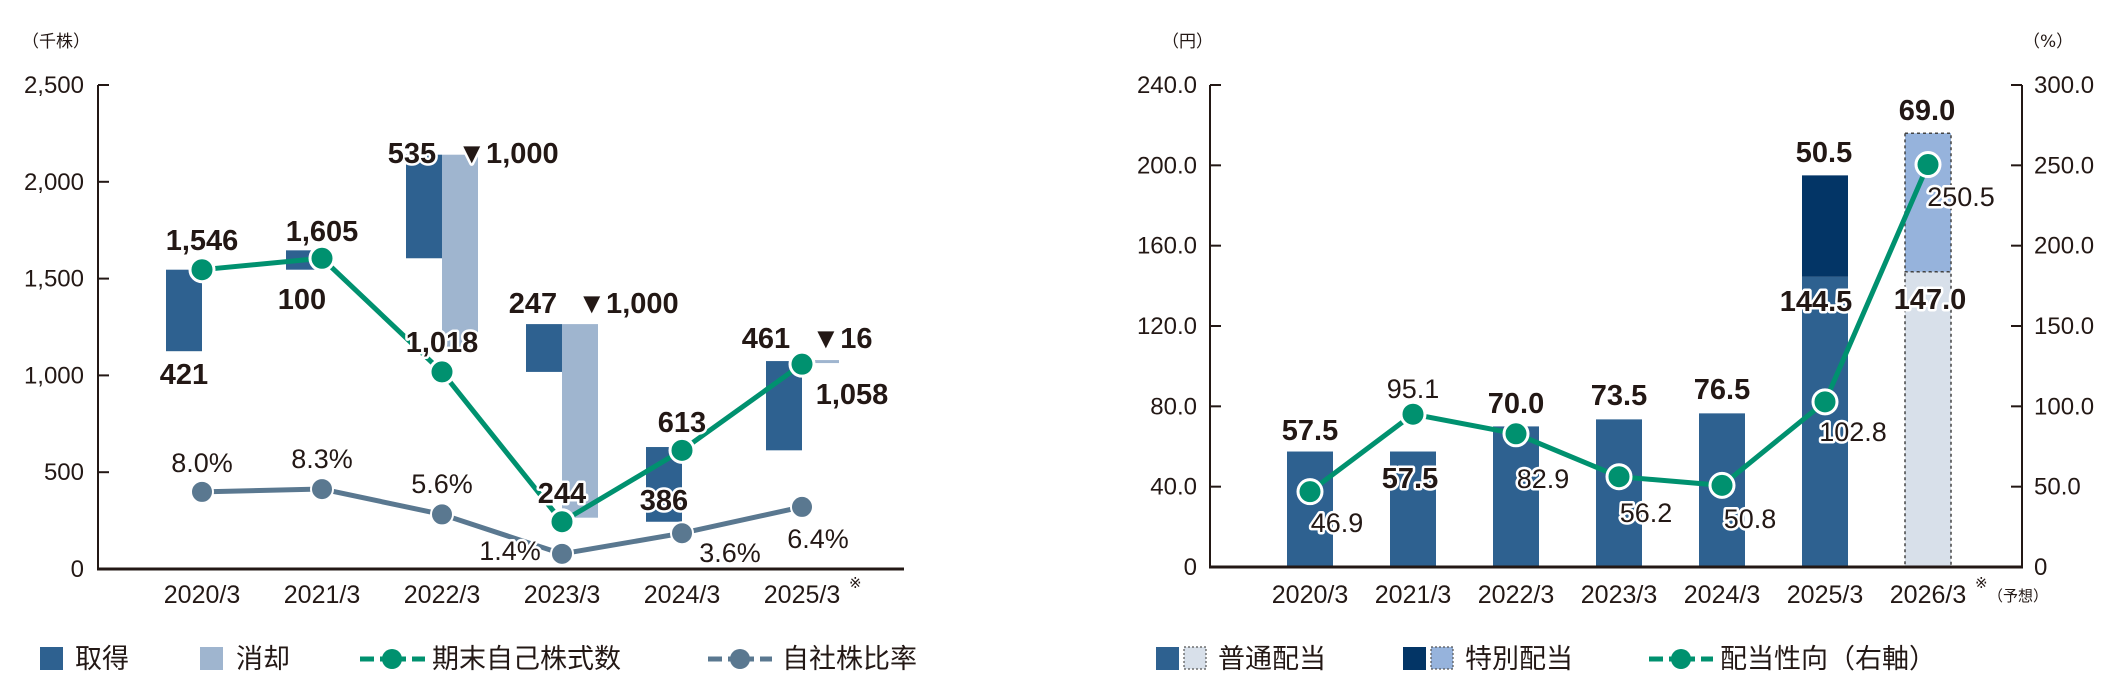 The height and width of the screenshot is (693, 2113). Describe the element at coordinates (1543, 479) in the screenshot. I see `value-label: 82.9` at that location.